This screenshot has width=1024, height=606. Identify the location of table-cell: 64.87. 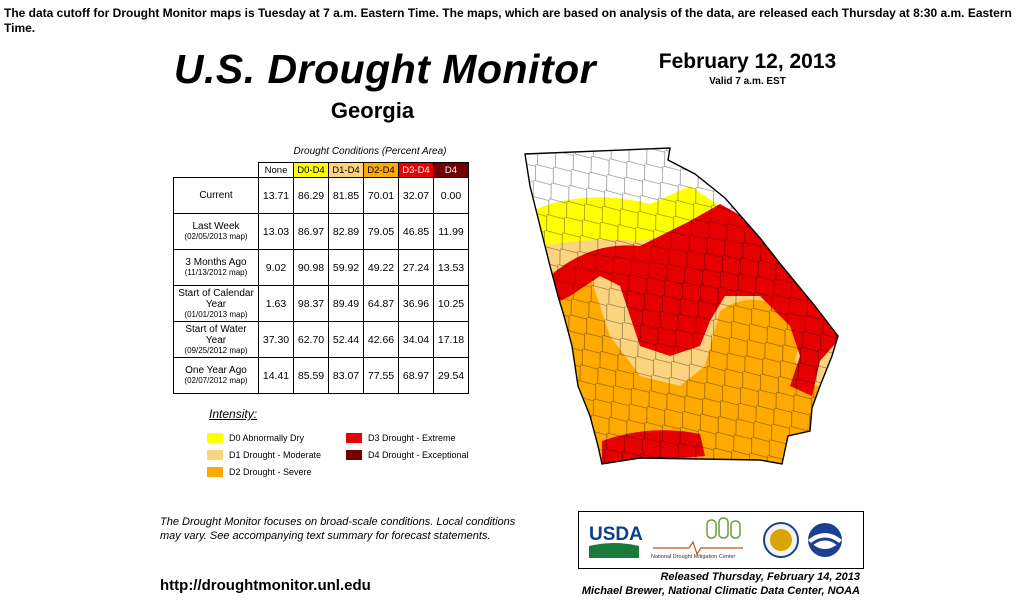
(381, 303).